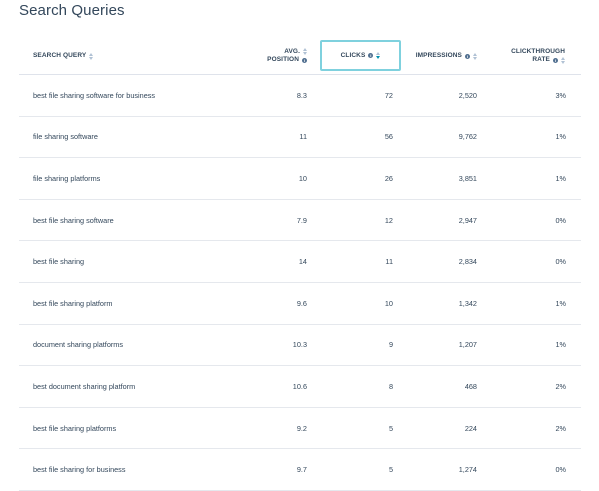  I want to click on table-row: file sharing software 11 56 9,762 1%, so click(300, 138).